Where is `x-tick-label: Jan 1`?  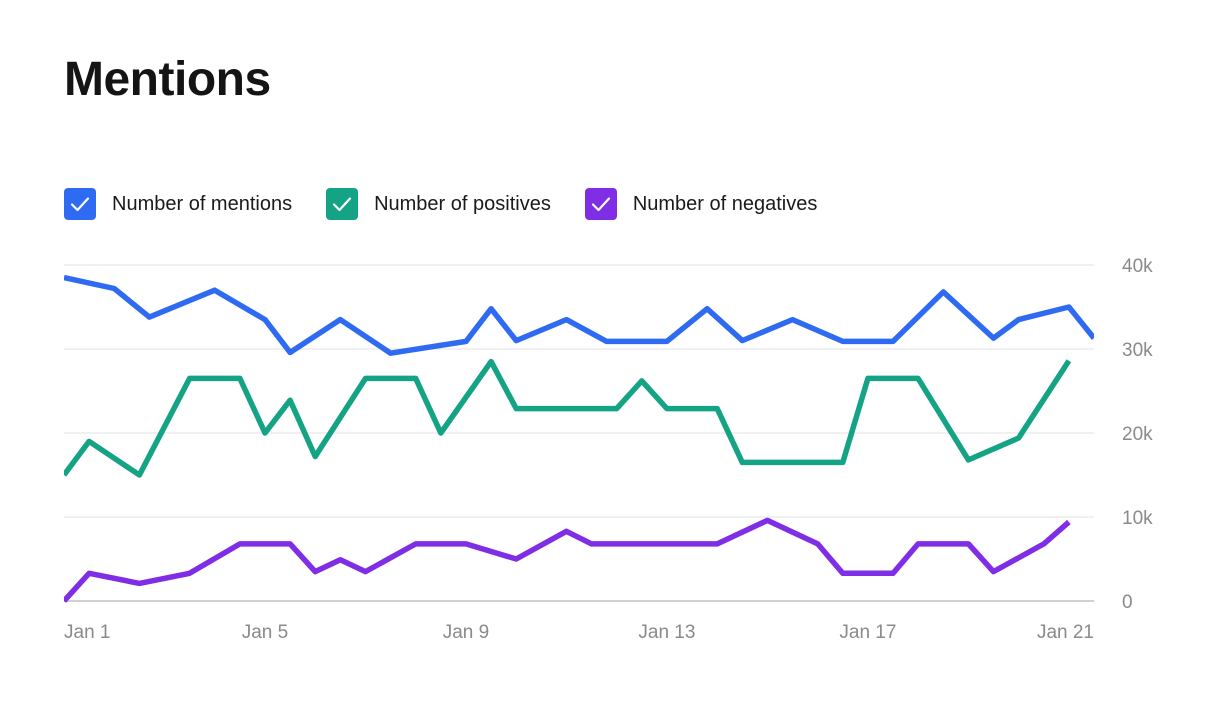 x-tick-label: Jan 1 is located at coordinates (87, 632).